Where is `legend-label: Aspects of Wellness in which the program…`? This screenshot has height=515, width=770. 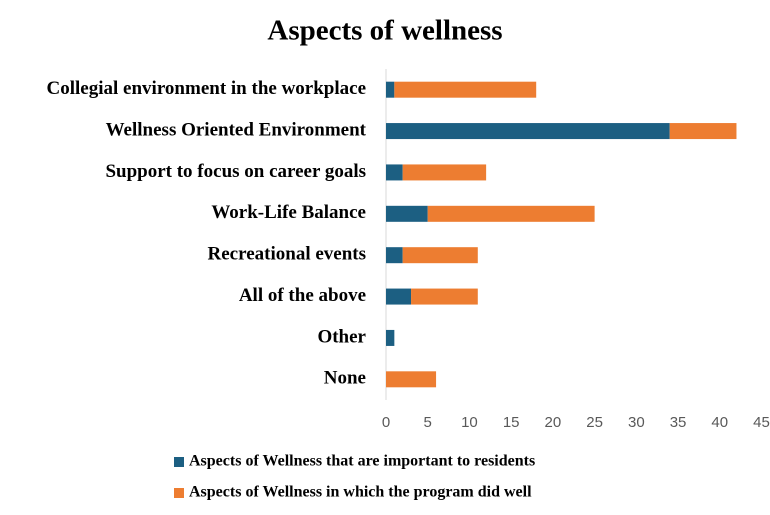
legend-label: Aspects of Wellness in which the program… is located at coordinates (360, 492).